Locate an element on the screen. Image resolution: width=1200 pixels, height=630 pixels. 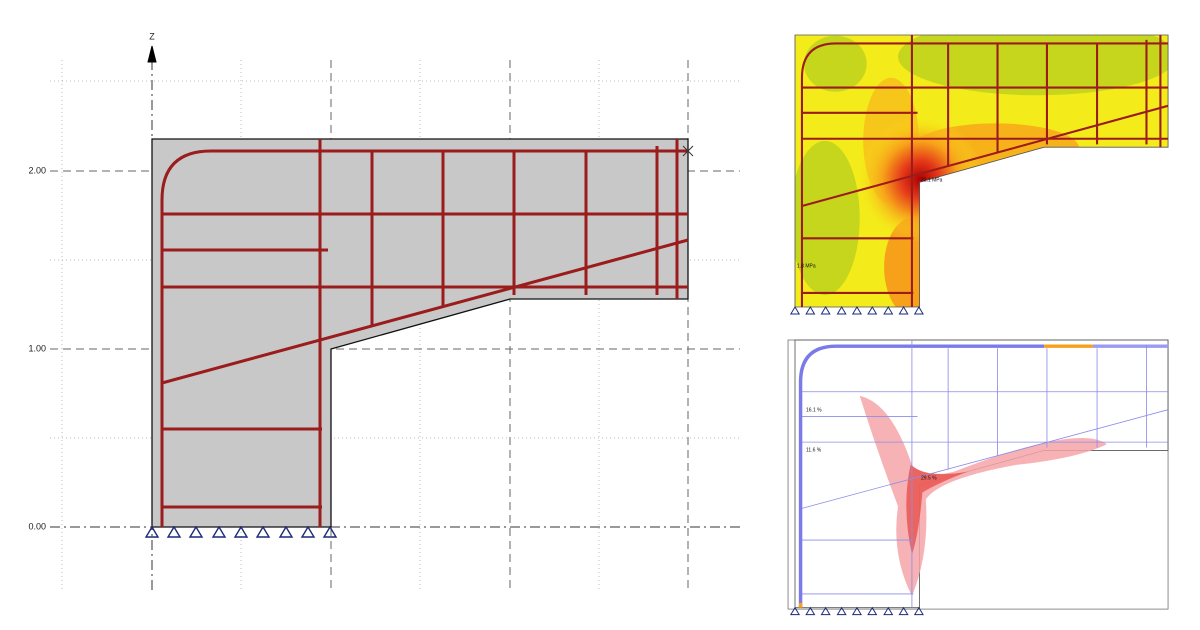
strut-view is located at coordinates (978, 477).